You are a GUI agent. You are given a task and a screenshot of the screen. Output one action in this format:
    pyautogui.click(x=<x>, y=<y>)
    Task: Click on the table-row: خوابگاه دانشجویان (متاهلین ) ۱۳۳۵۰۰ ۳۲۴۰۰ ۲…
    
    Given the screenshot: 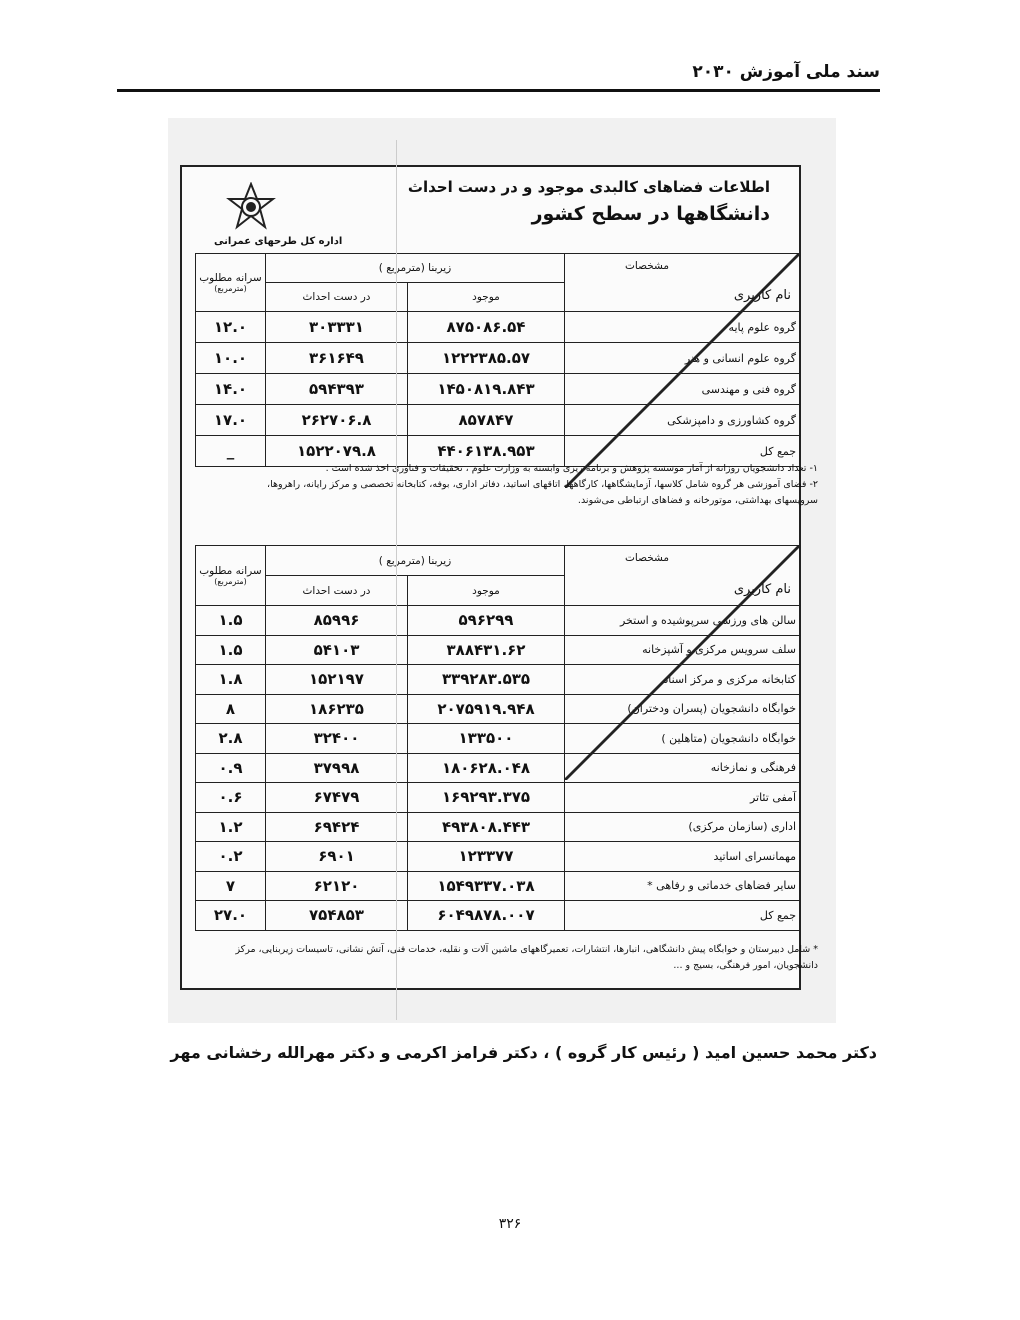 What is the action you would take?
    pyautogui.click(x=497, y=738)
    